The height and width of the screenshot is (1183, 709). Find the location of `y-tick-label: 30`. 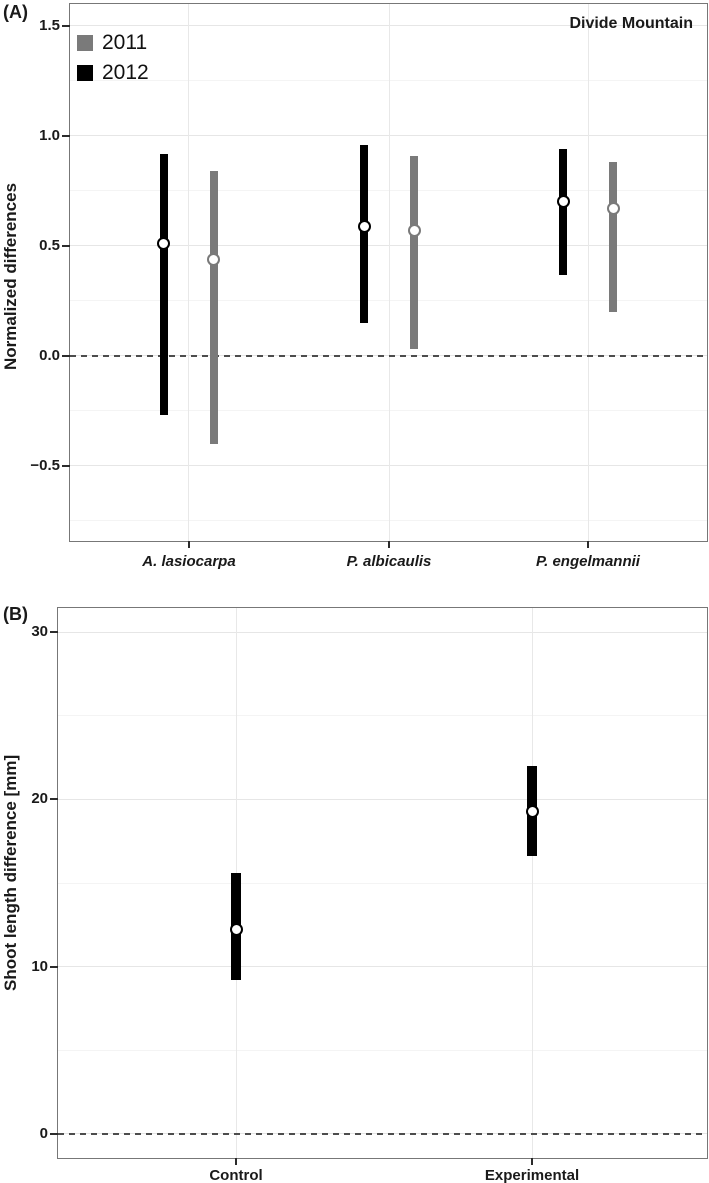

y-tick-label: 30 is located at coordinates (39, 632).